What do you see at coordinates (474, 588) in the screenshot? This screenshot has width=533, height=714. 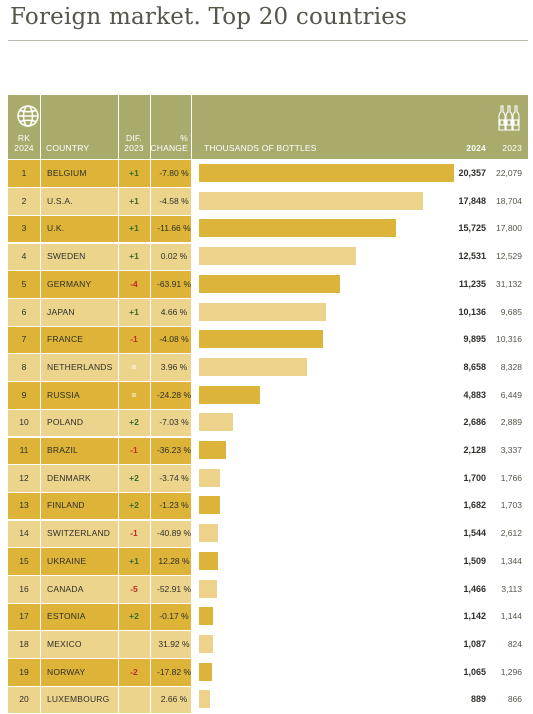 I see `value-2024: 1,466` at bounding box center [474, 588].